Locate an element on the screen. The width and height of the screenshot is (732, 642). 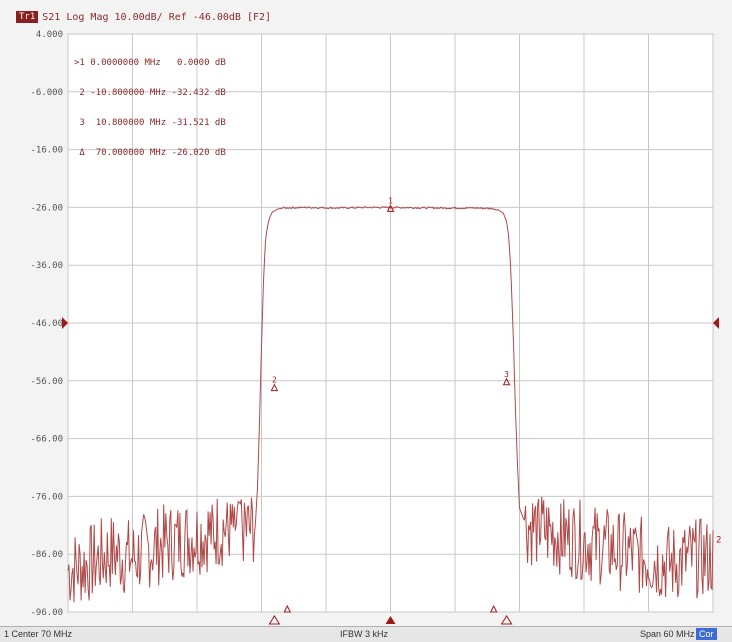
reference-arrow-right is located at coordinates (716, 323).